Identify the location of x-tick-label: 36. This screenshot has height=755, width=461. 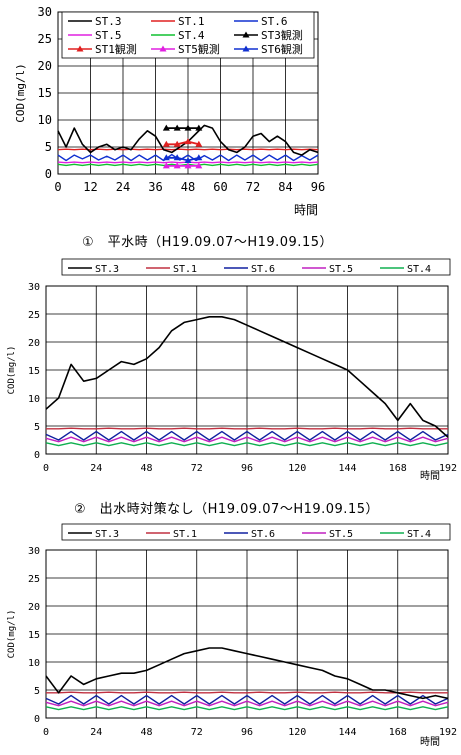
(155, 187).